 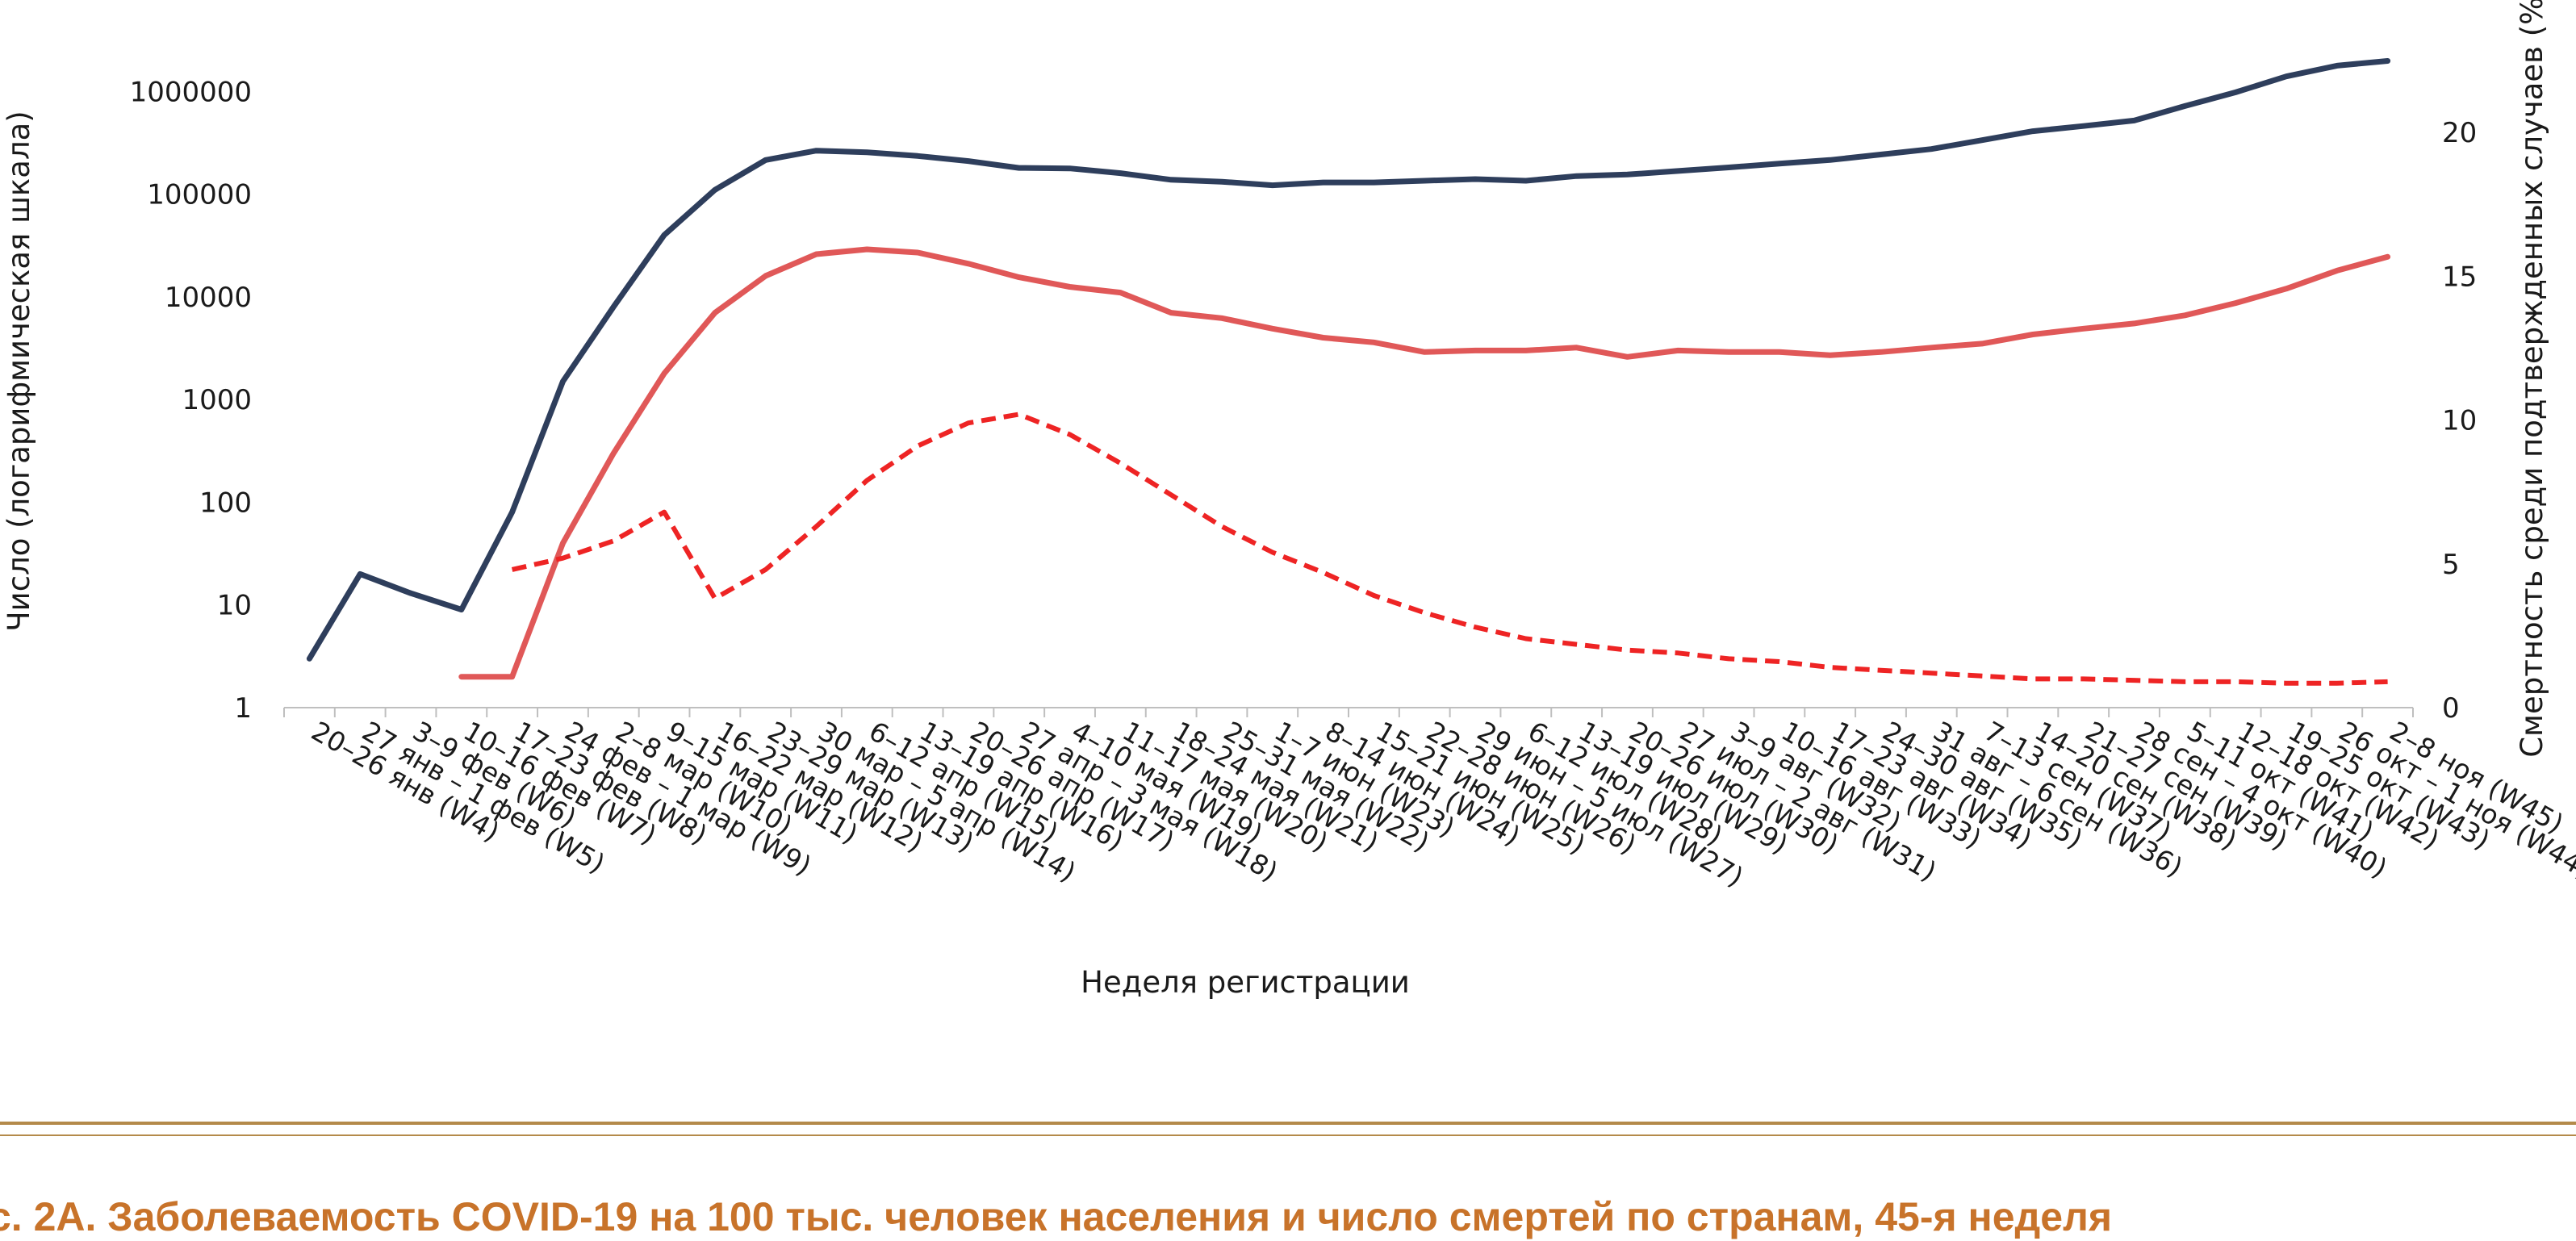 I want to click on x-axis-title: Неделя регистрации, so click(x=1245, y=983).